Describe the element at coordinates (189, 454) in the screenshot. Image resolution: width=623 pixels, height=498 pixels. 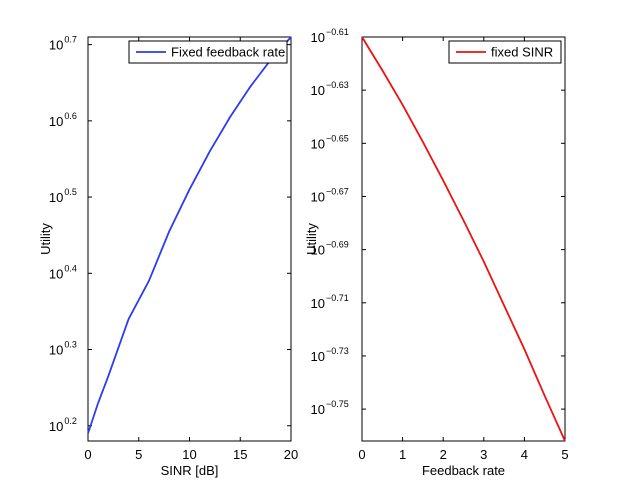
I see `x-tick-label: 10` at that location.